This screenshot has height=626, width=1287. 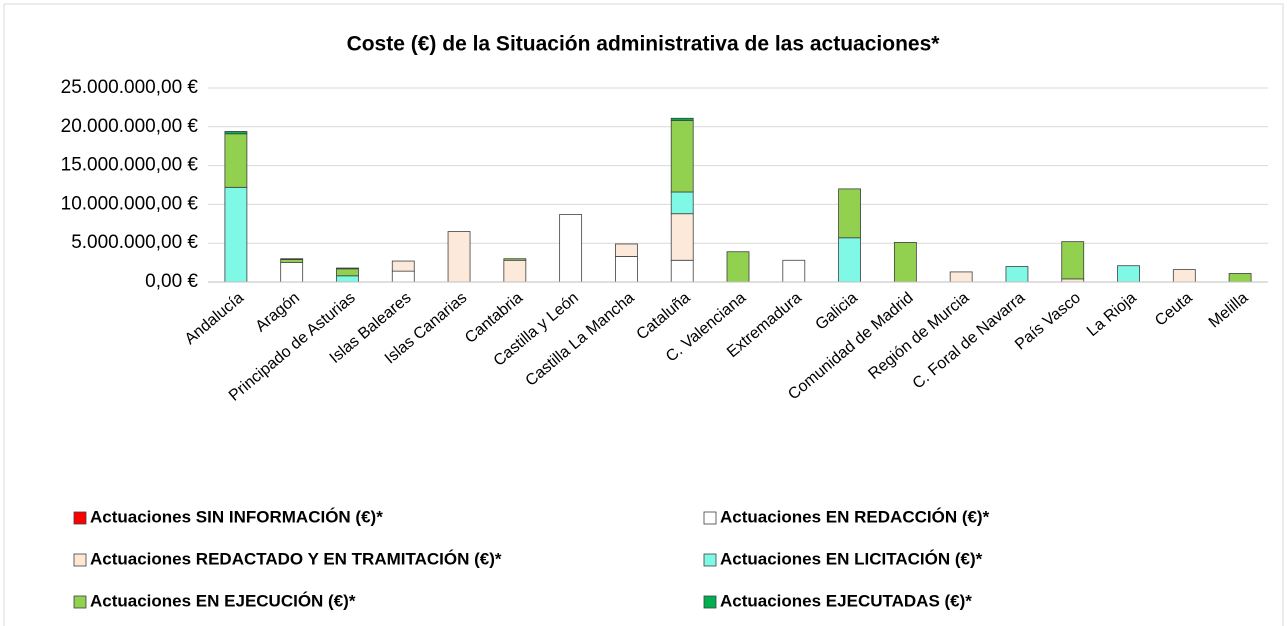 I want to click on y-tick-label: 10.000.000,00 €, so click(x=130, y=203).